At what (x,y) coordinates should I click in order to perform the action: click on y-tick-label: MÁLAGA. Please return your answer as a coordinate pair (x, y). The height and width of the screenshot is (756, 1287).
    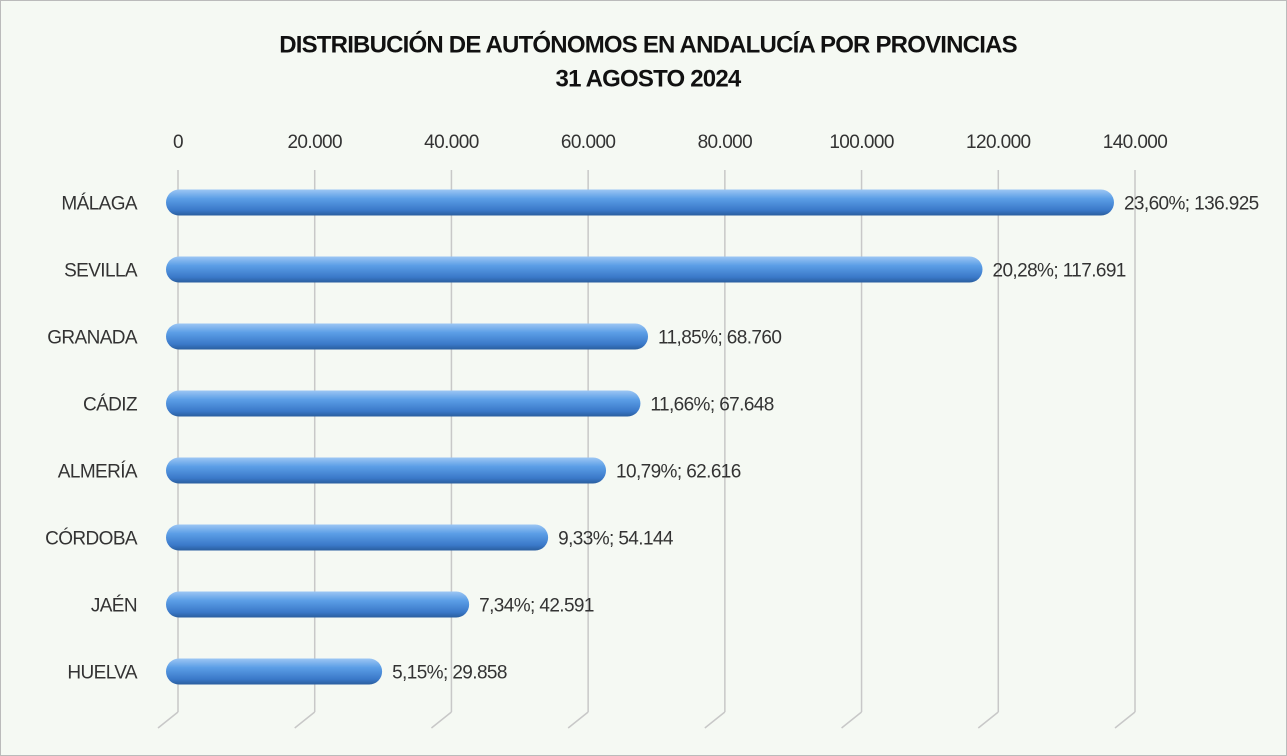
    Looking at the image, I should click on (99, 204).